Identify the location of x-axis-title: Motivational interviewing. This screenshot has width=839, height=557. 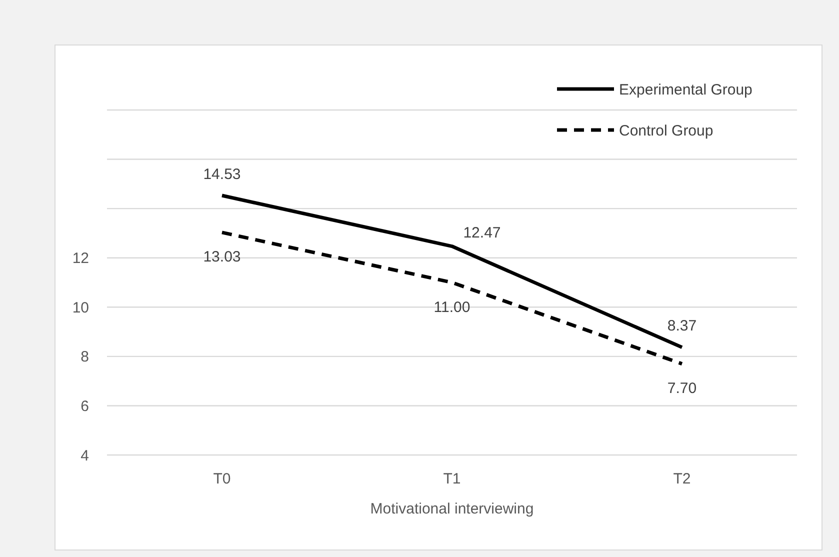
(452, 509).